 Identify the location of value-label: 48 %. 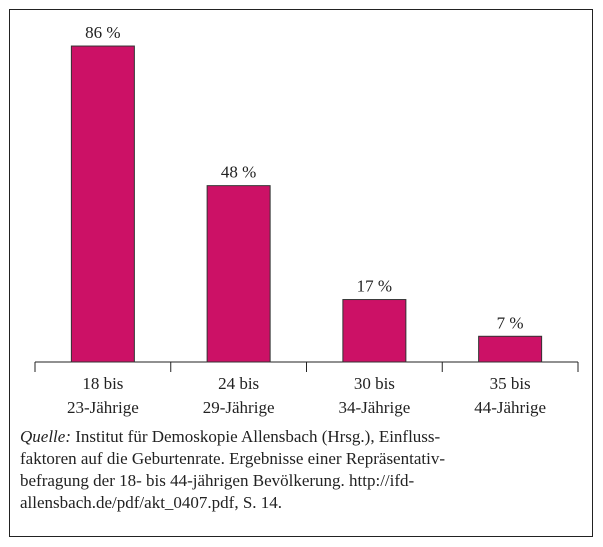
(238, 172).